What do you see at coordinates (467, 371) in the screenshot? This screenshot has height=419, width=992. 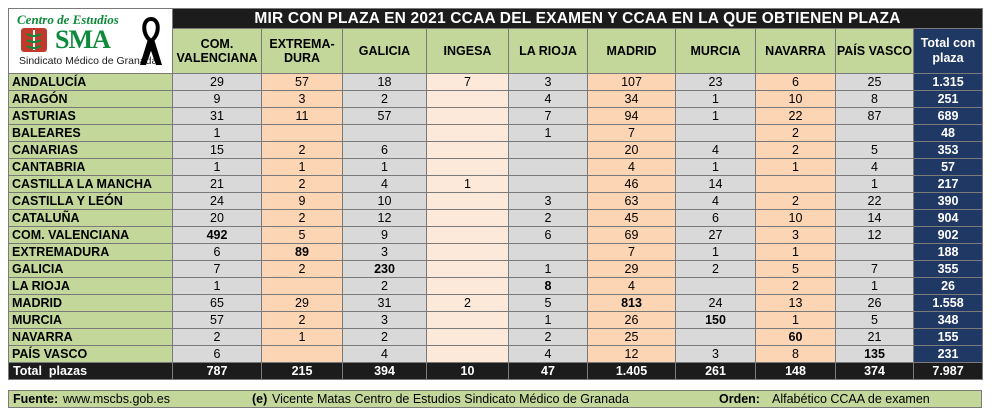 I see `column-total: 10` at bounding box center [467, 371].